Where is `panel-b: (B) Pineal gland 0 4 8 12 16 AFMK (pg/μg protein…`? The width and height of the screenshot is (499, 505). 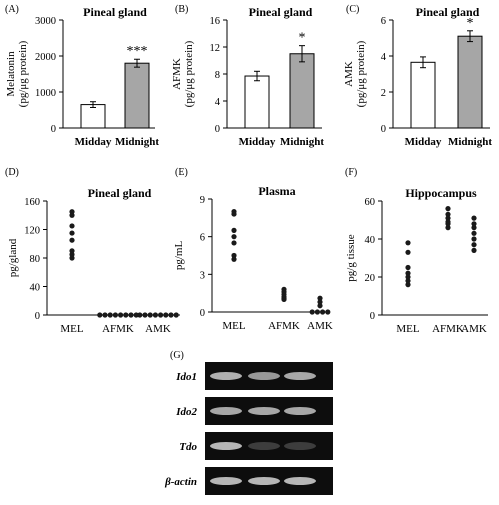 panel-b: (B) Pineal gland 0 4 8 12 16 AFMK (pg/μg protein… is located at coordinates (247, 76).